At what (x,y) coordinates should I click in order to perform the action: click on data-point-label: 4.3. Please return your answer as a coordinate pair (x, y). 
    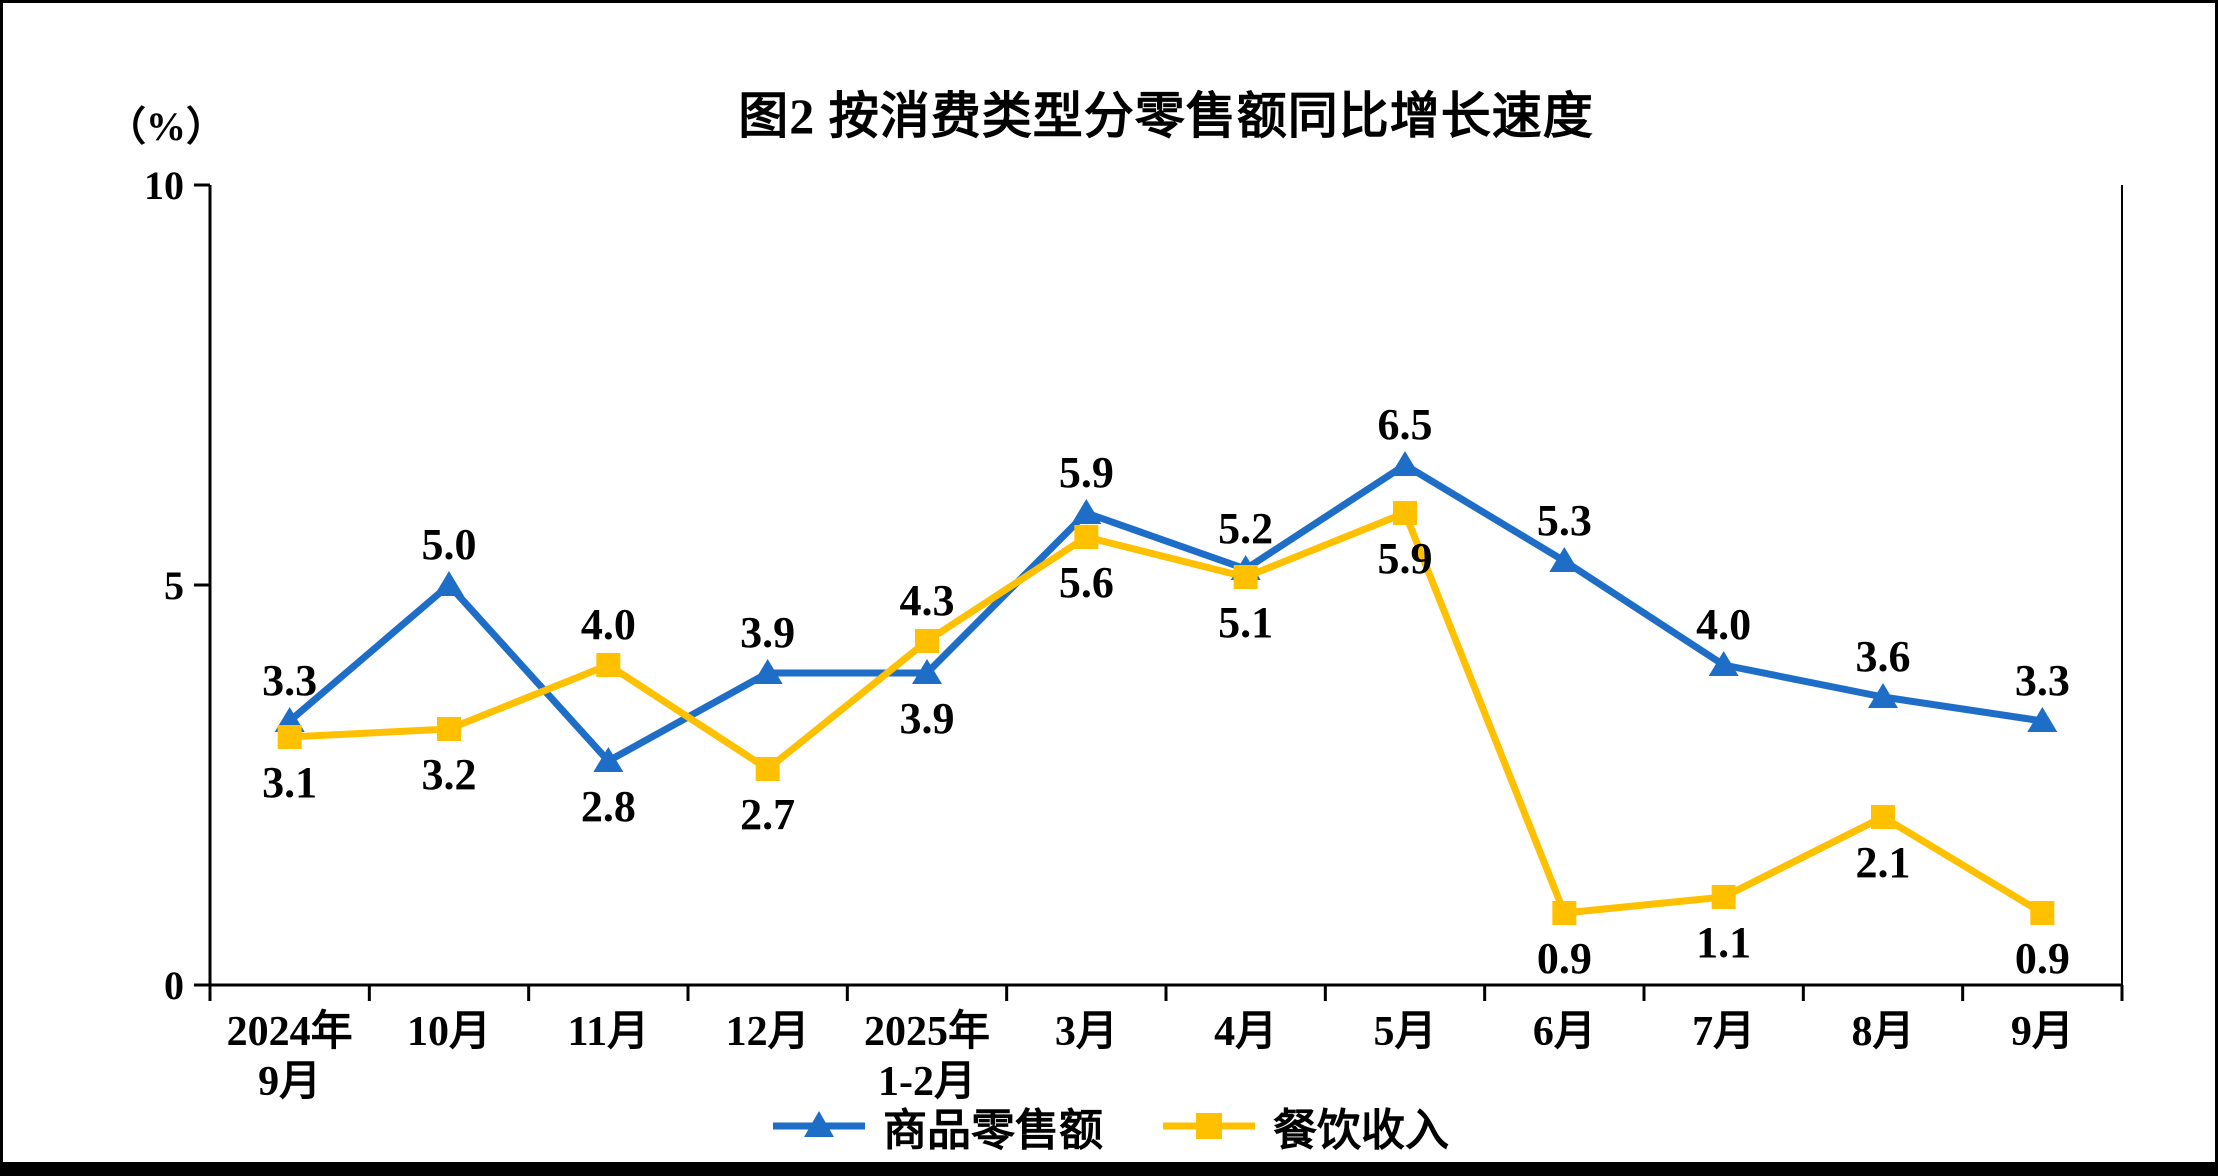
    Looking at the image, I should click on (927, 600).